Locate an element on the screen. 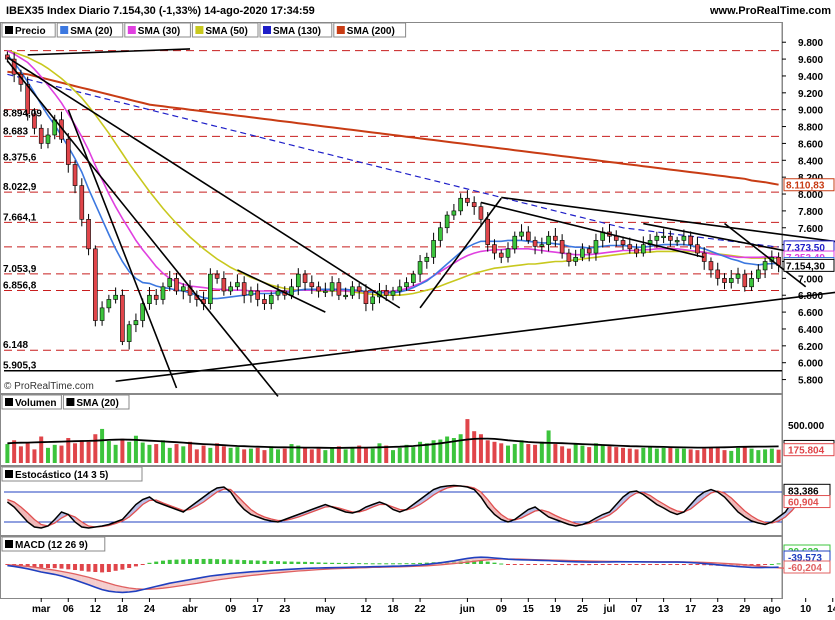 Image resolution: width=835 pixels, height=620 pixels. y-tick-label: 8.600 is located at coordinates (810, 144).